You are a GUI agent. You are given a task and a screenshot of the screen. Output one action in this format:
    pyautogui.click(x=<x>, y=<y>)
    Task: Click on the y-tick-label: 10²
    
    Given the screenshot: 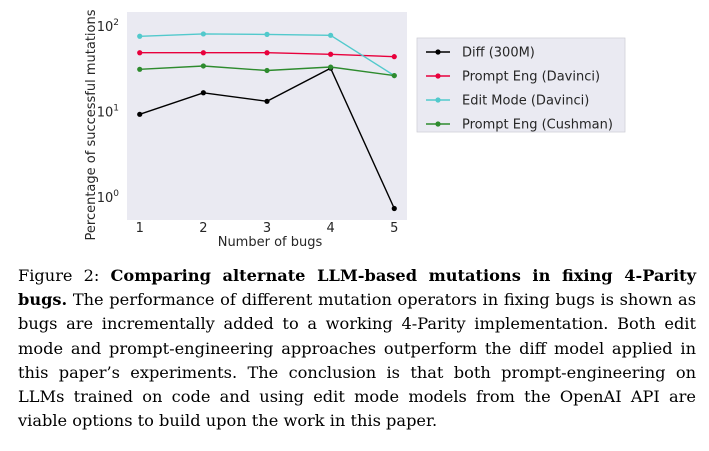 What is the action you would take?
    pyautogui.click(x=108, y=26)
    